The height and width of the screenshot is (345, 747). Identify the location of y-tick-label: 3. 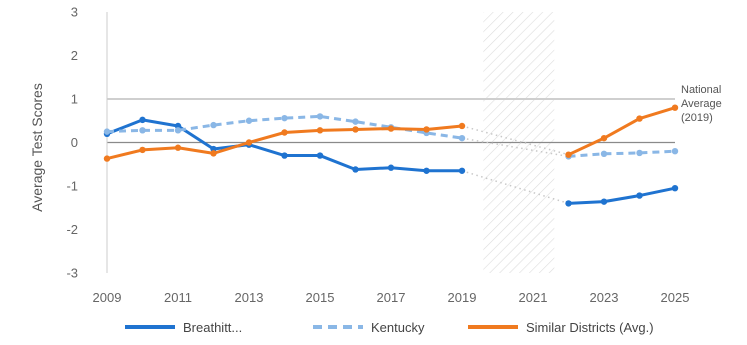
(74, 12).